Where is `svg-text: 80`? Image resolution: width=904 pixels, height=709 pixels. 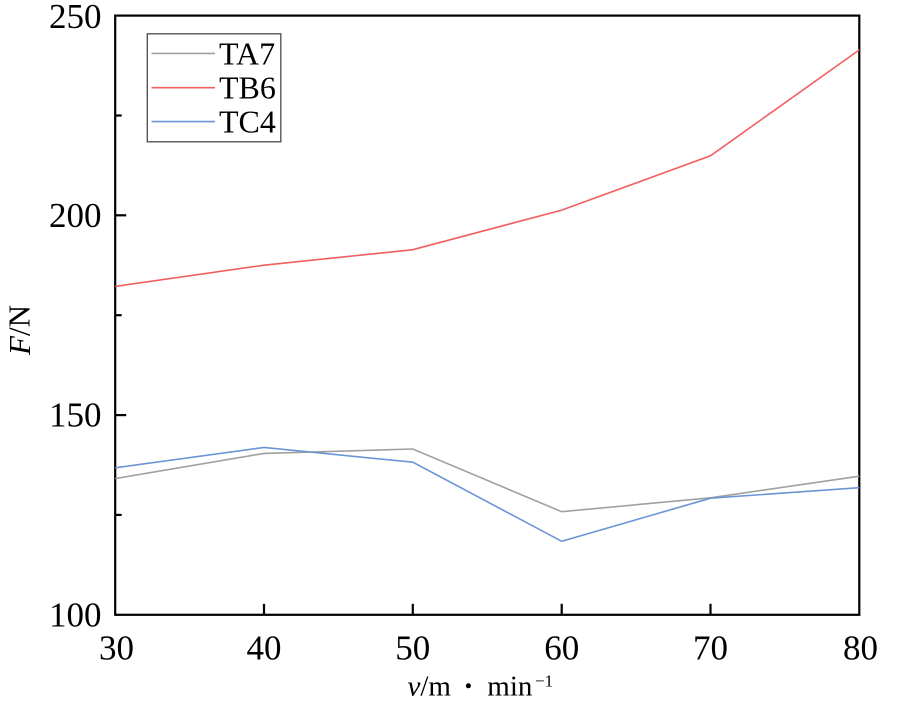
svg-text: 80 is located at coordinates (860, 648).